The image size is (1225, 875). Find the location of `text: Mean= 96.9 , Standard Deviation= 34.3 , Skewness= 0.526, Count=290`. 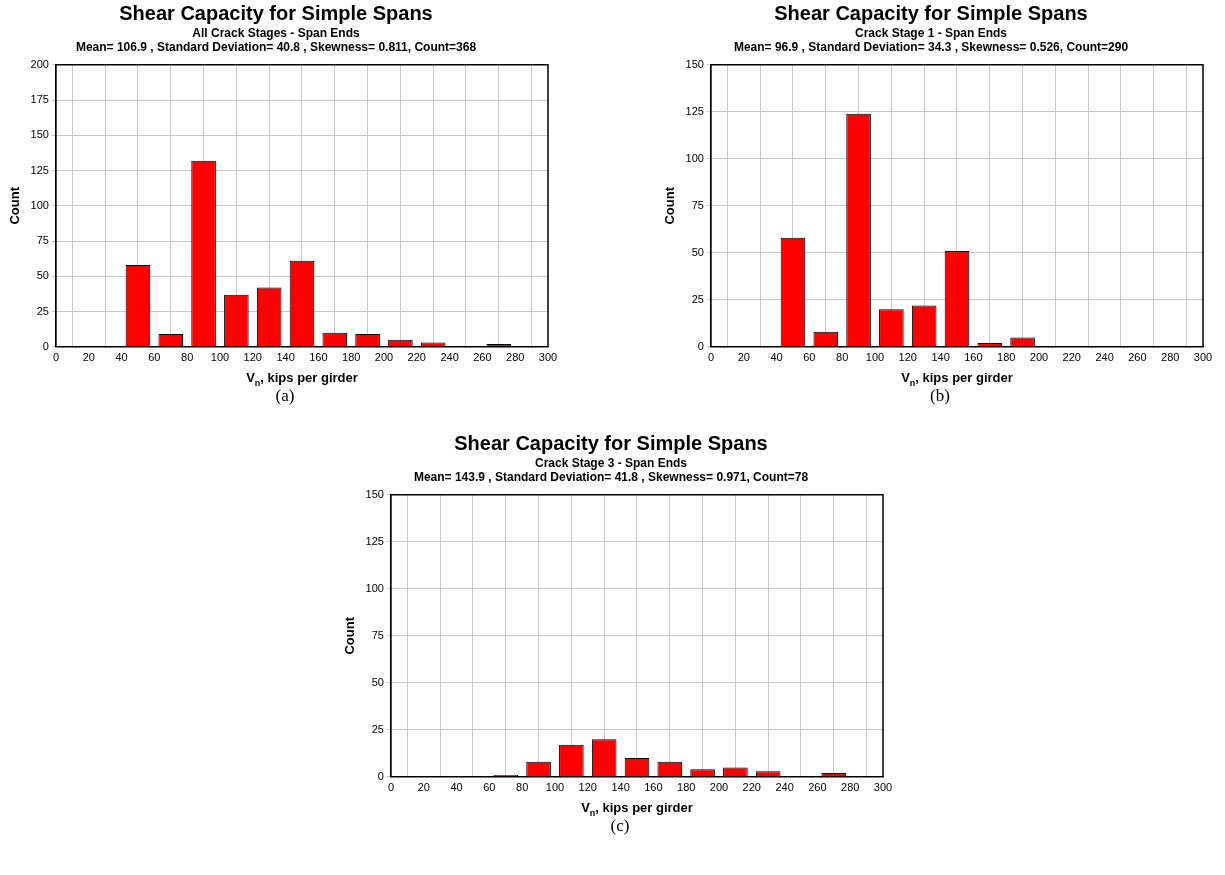

text: Mean= 96.9 , Standard Deviation= 34.3 , Skewness= 0.526, Count=290 is located at coordinates (931, 46).